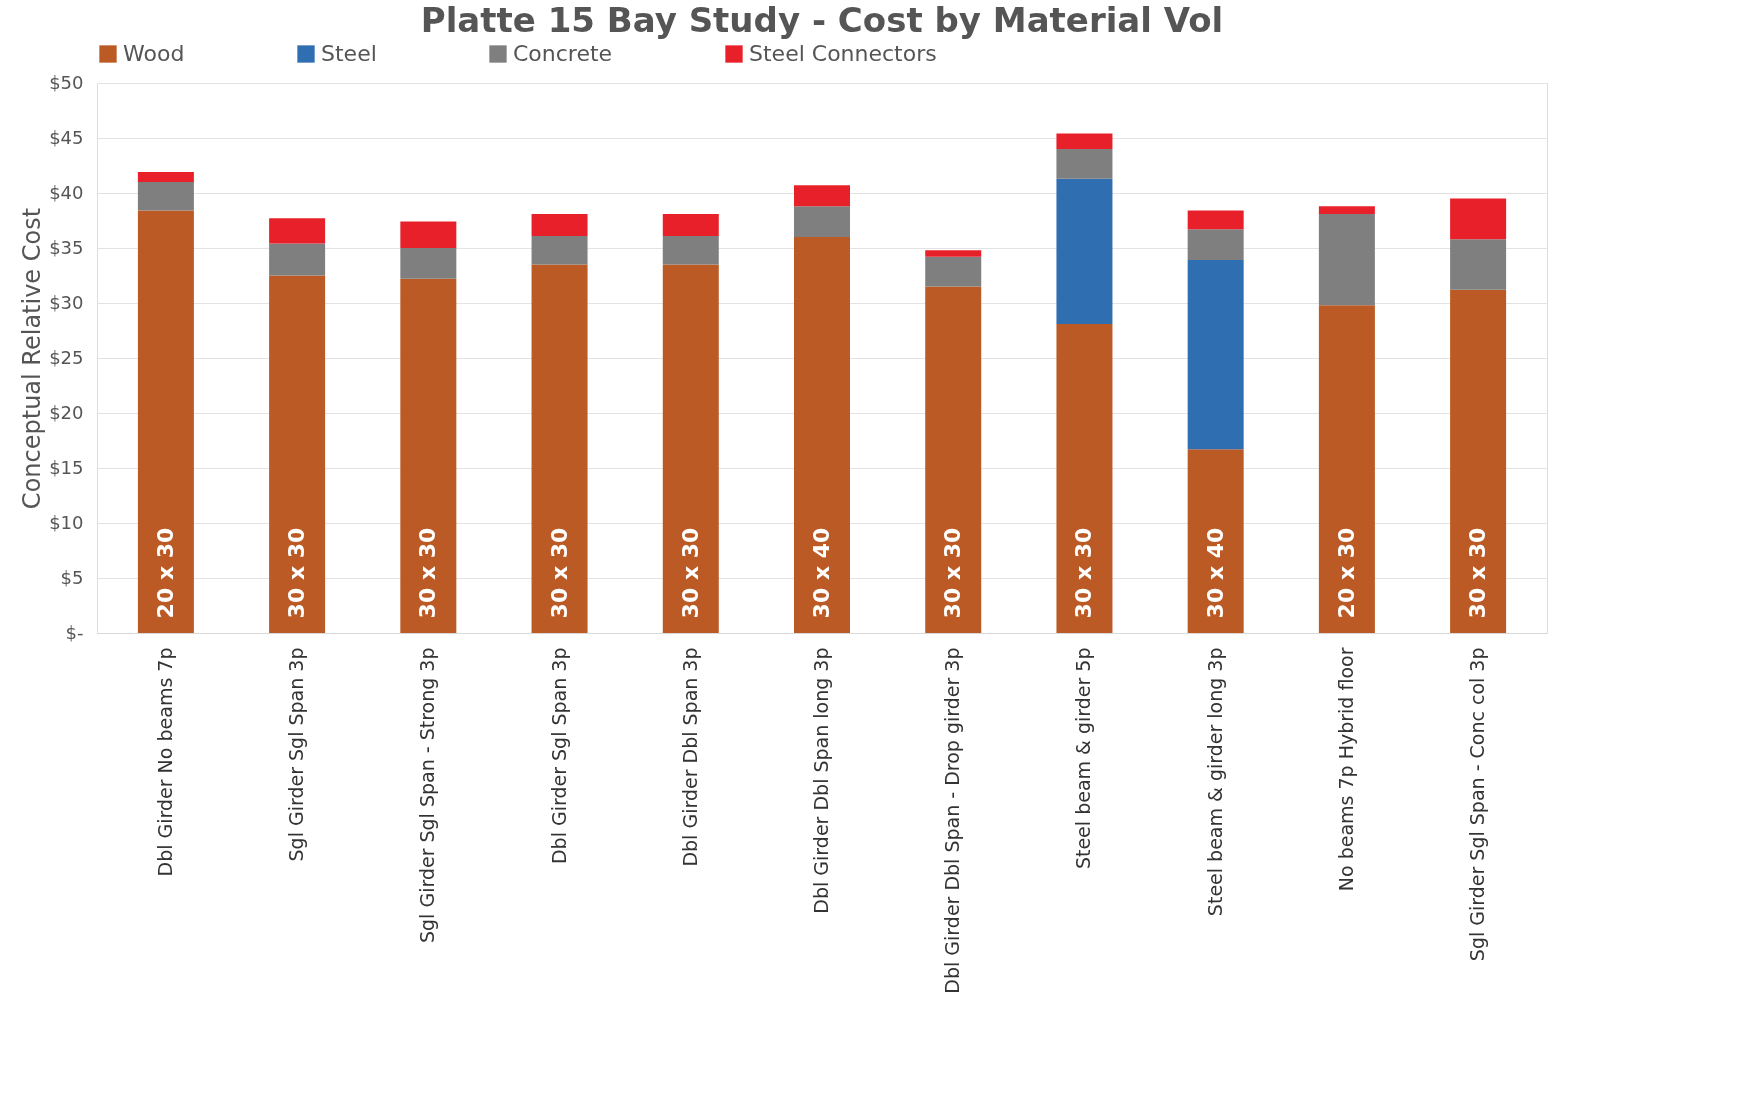  I want to click on y-tick-label: $20, so click(66, 412).